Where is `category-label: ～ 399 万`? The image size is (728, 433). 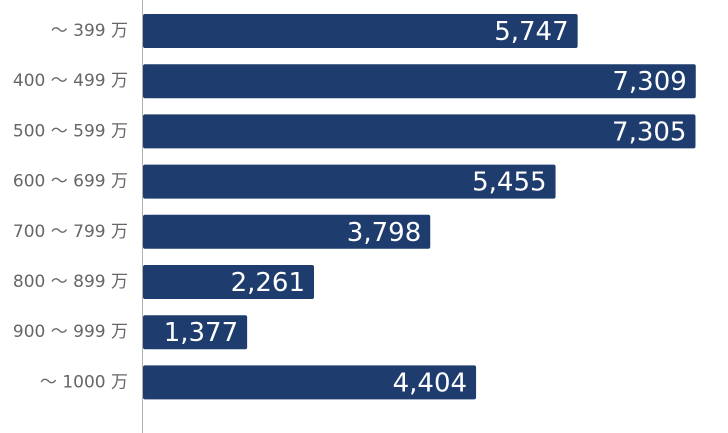
category-label: ～ 399 万 is located at coordinates (89, 31).